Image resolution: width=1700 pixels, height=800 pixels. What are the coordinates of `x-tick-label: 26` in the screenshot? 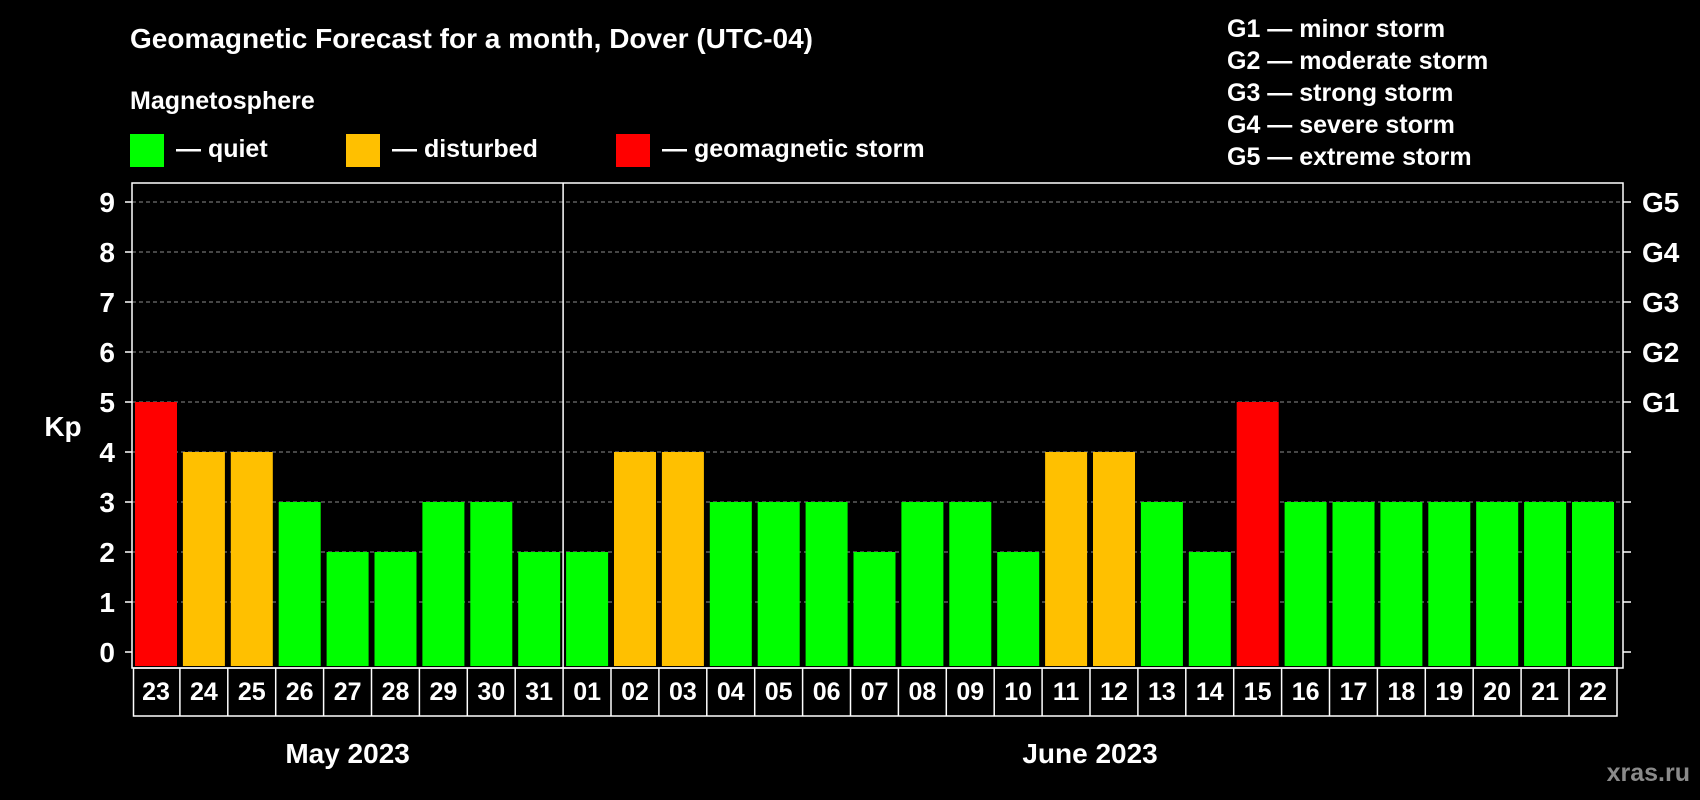 It's located at (300, 692).